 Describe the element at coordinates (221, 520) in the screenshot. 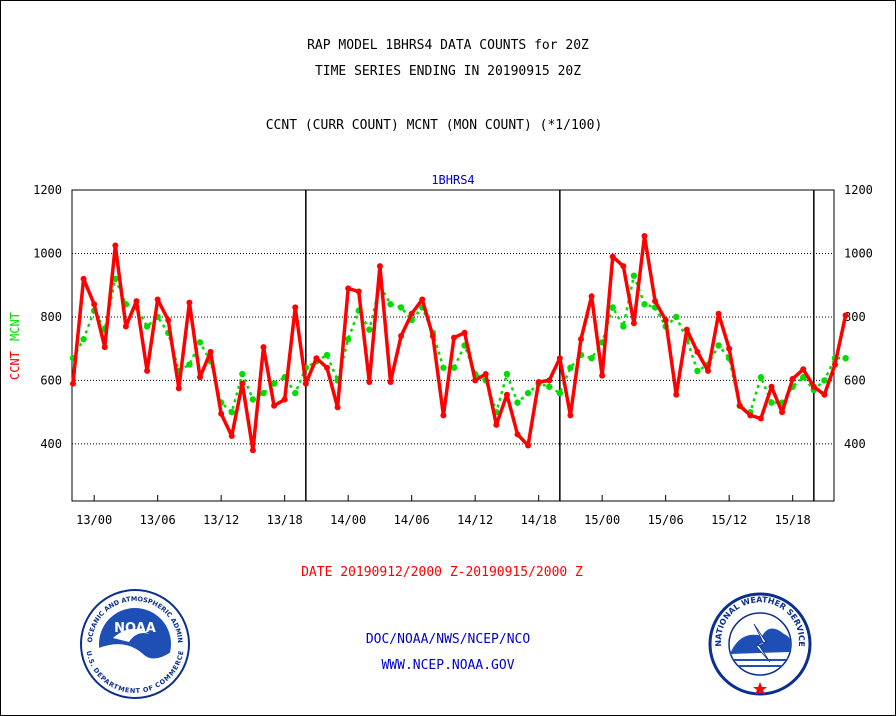

I see `x-tick-label: 13/12` at that location.